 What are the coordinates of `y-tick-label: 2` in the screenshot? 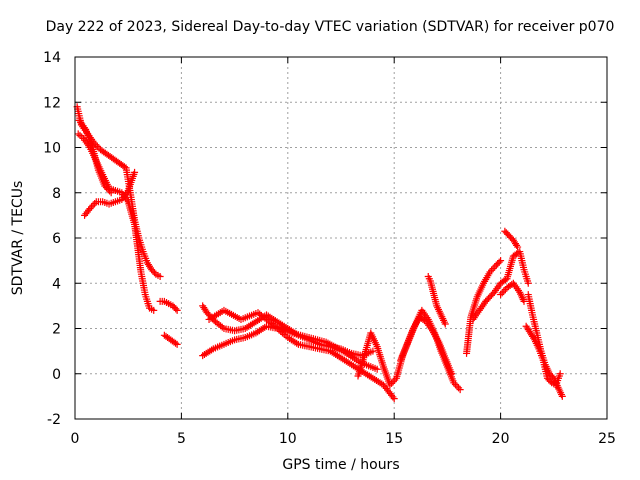 It's located at (56, 330).